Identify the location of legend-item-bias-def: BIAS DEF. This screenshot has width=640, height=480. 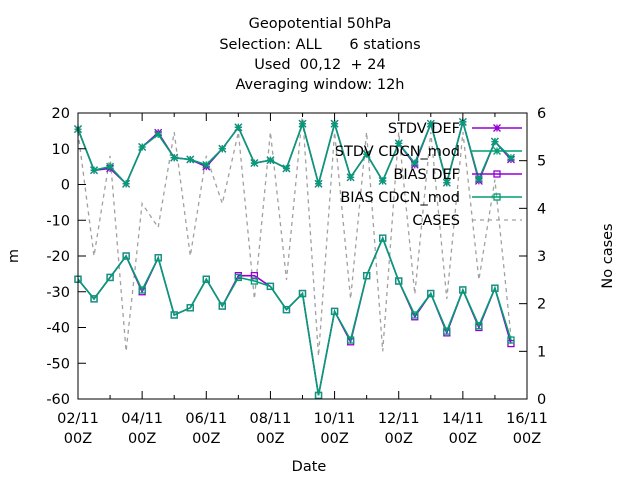
(457, 175).